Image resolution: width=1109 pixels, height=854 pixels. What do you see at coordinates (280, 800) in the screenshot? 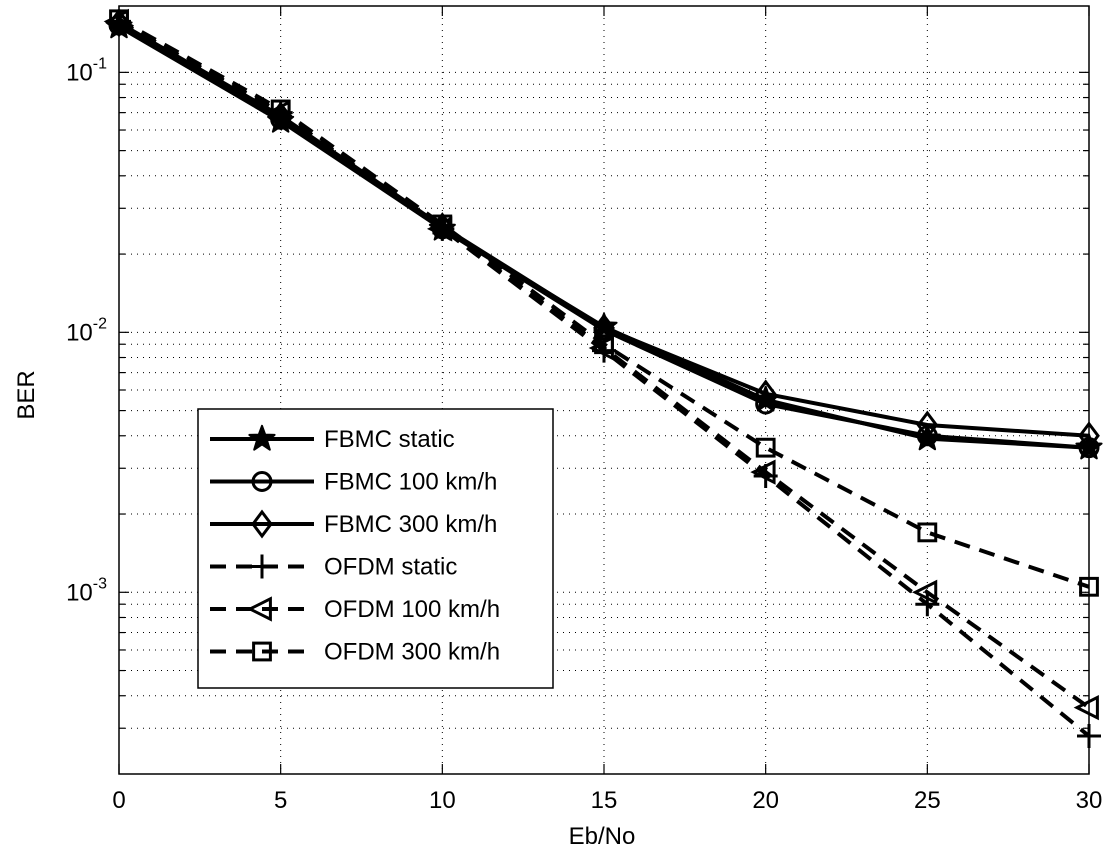
I see `x-tick-label: 5` at bounding box center [280, 800].